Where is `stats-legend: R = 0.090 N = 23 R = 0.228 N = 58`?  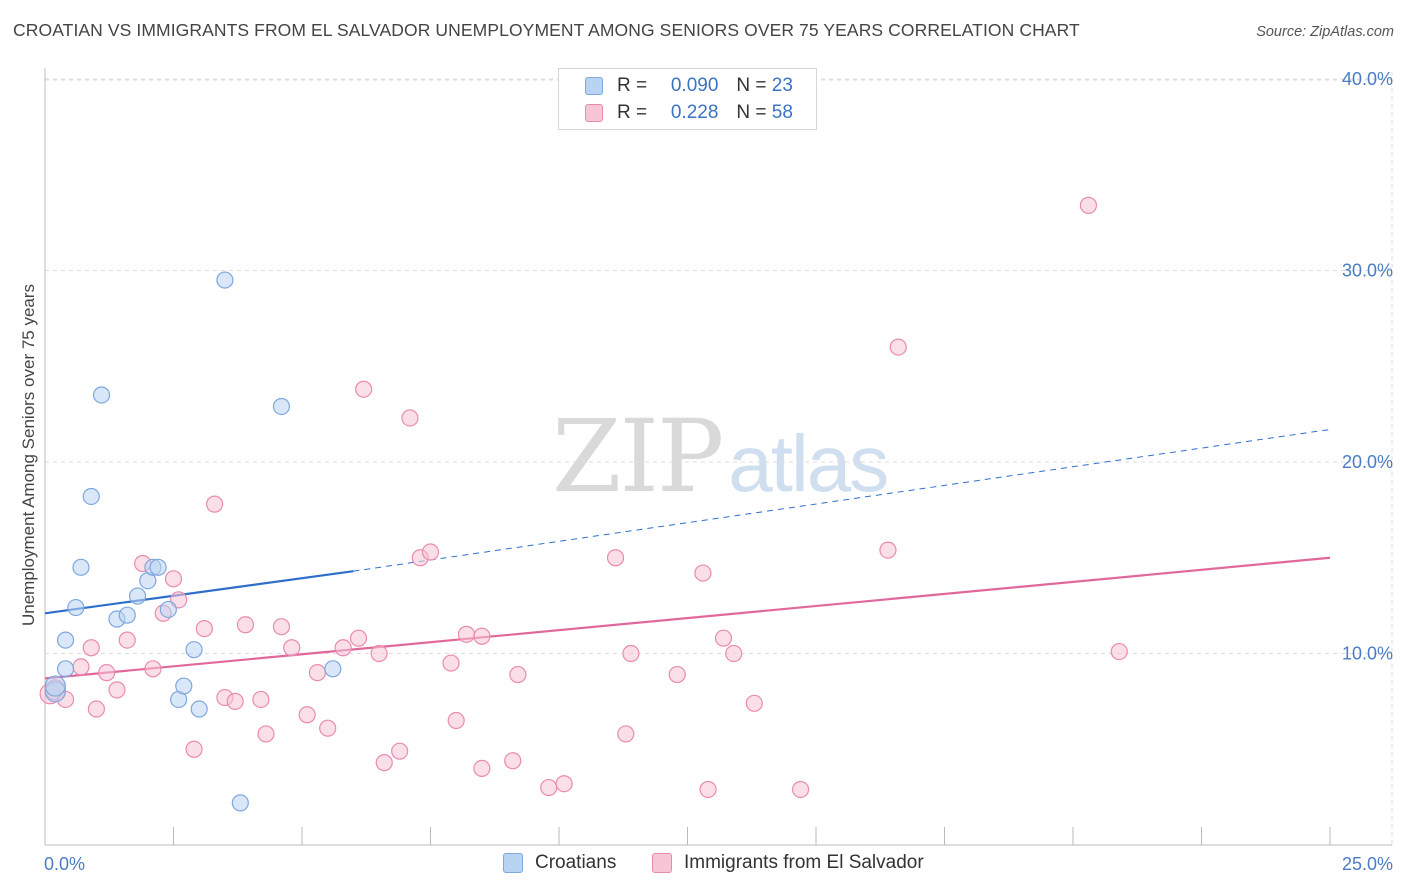 stats-legend: R = 0.090 N = 23 R = 0.228 N = 58 is located at coordinates (687, 99).